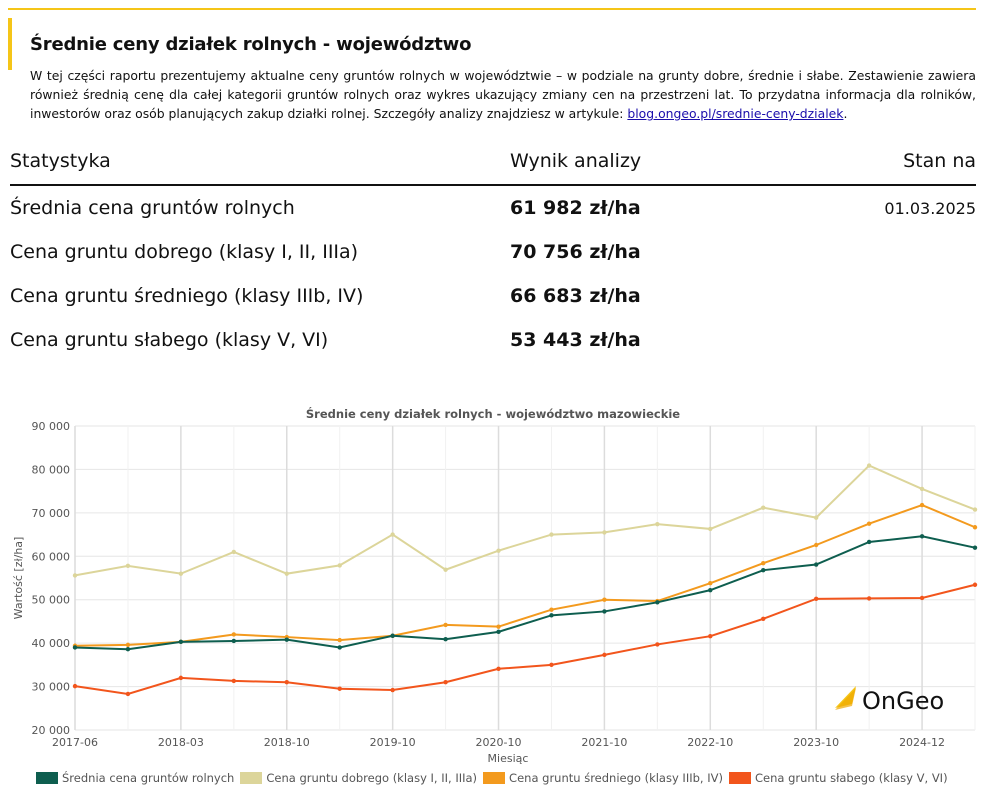  Describe the element at coordinates (616, 778) in the screenshot. I see `legend-label: Cena gruntu średniego (klasy IIIb, IV)` at that location.